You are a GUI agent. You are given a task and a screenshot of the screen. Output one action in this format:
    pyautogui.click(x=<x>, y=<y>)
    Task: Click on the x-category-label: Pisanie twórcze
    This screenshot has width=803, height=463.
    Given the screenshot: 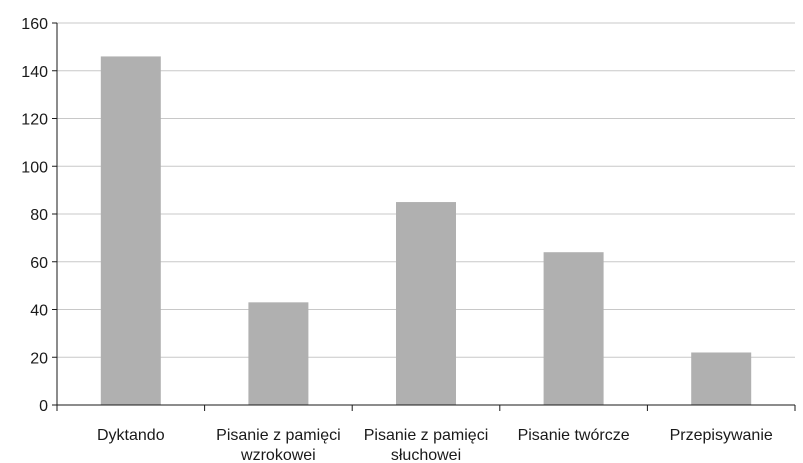 What is the action you would take?
    pyautogui.click(x=574, y=435)
    